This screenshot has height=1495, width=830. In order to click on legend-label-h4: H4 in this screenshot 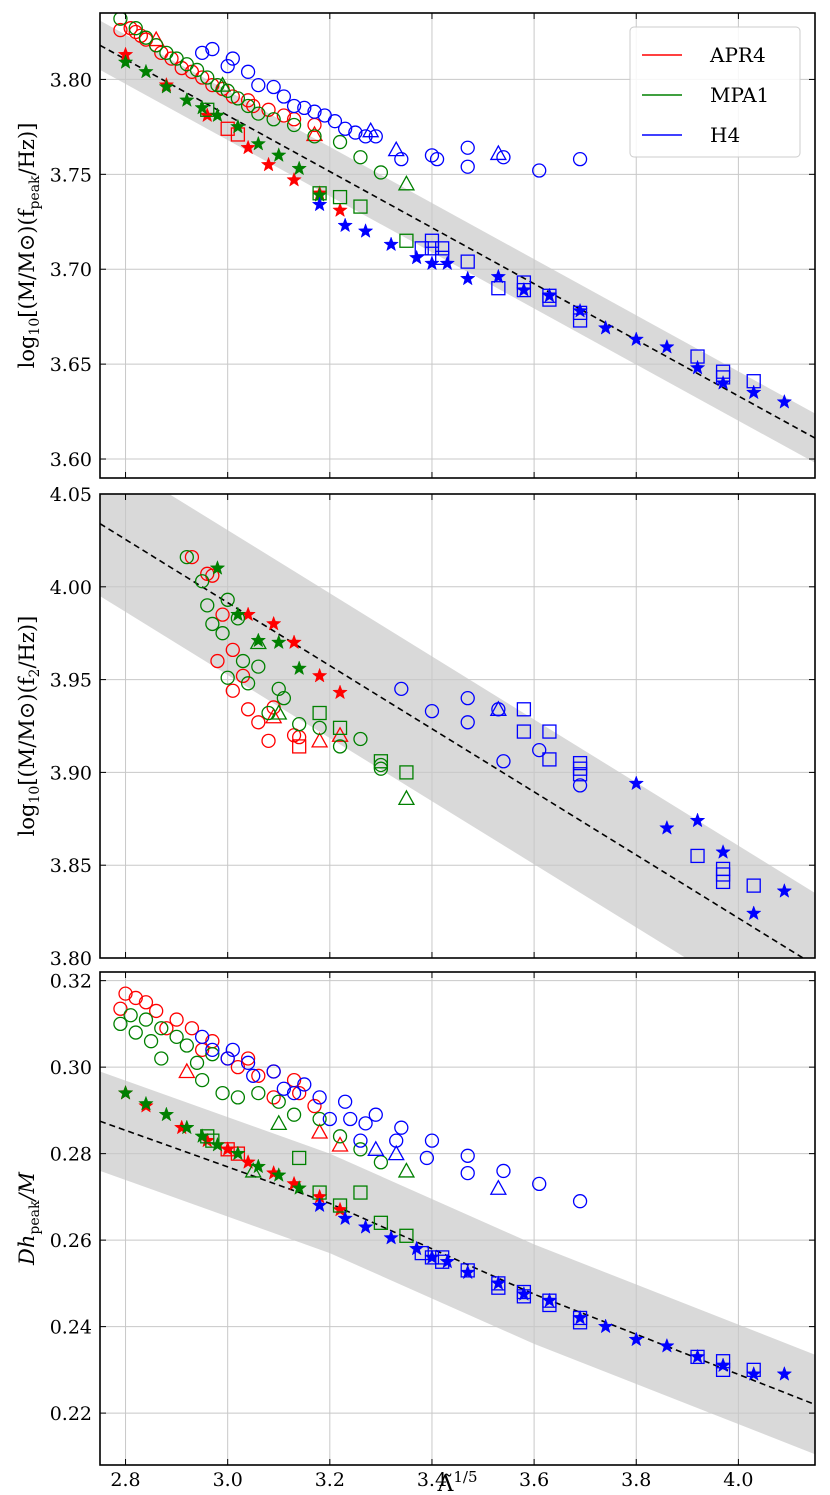, I will do `click(725, 135)`.